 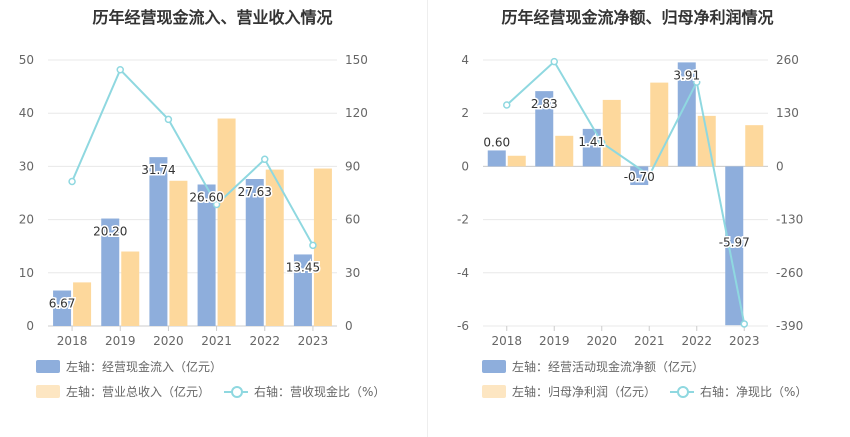 I want to click on legend-item-net-cash: 左轴：经营活动现金流净额（亿元）, so click(x=593, y=366).